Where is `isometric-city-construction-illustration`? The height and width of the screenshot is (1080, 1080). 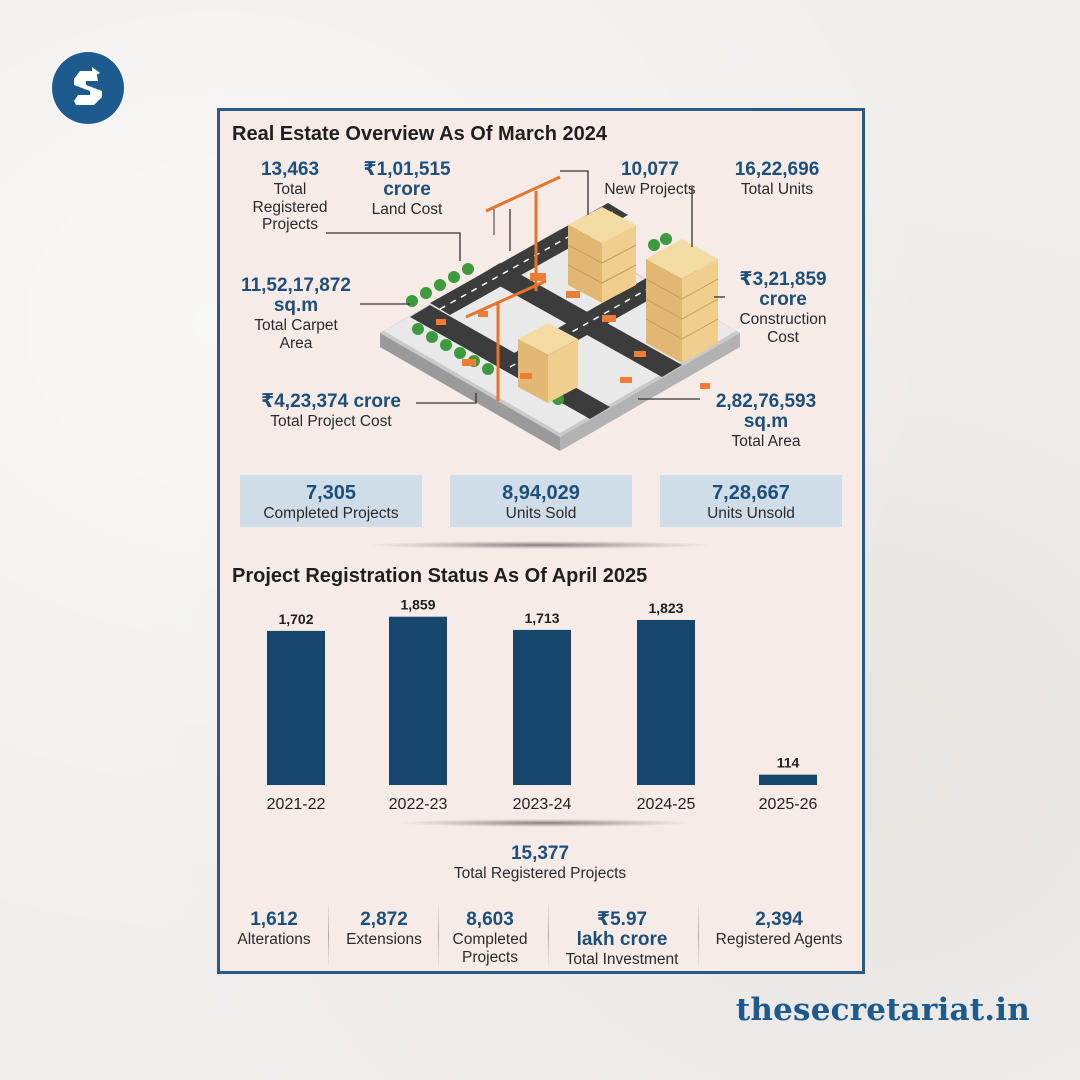
isometric-city-construction-illustration is located at coordinates (560, 313).